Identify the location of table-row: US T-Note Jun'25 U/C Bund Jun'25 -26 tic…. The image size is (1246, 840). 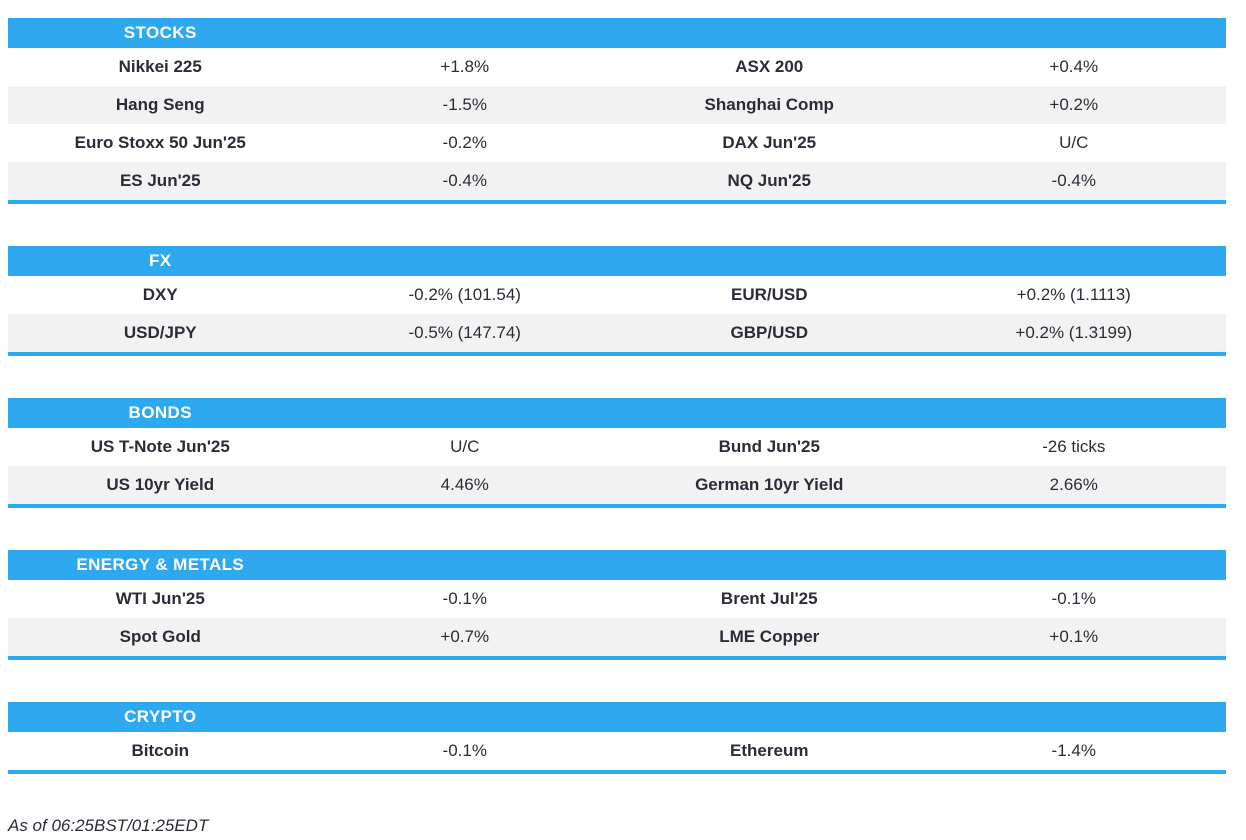
(617, 447).